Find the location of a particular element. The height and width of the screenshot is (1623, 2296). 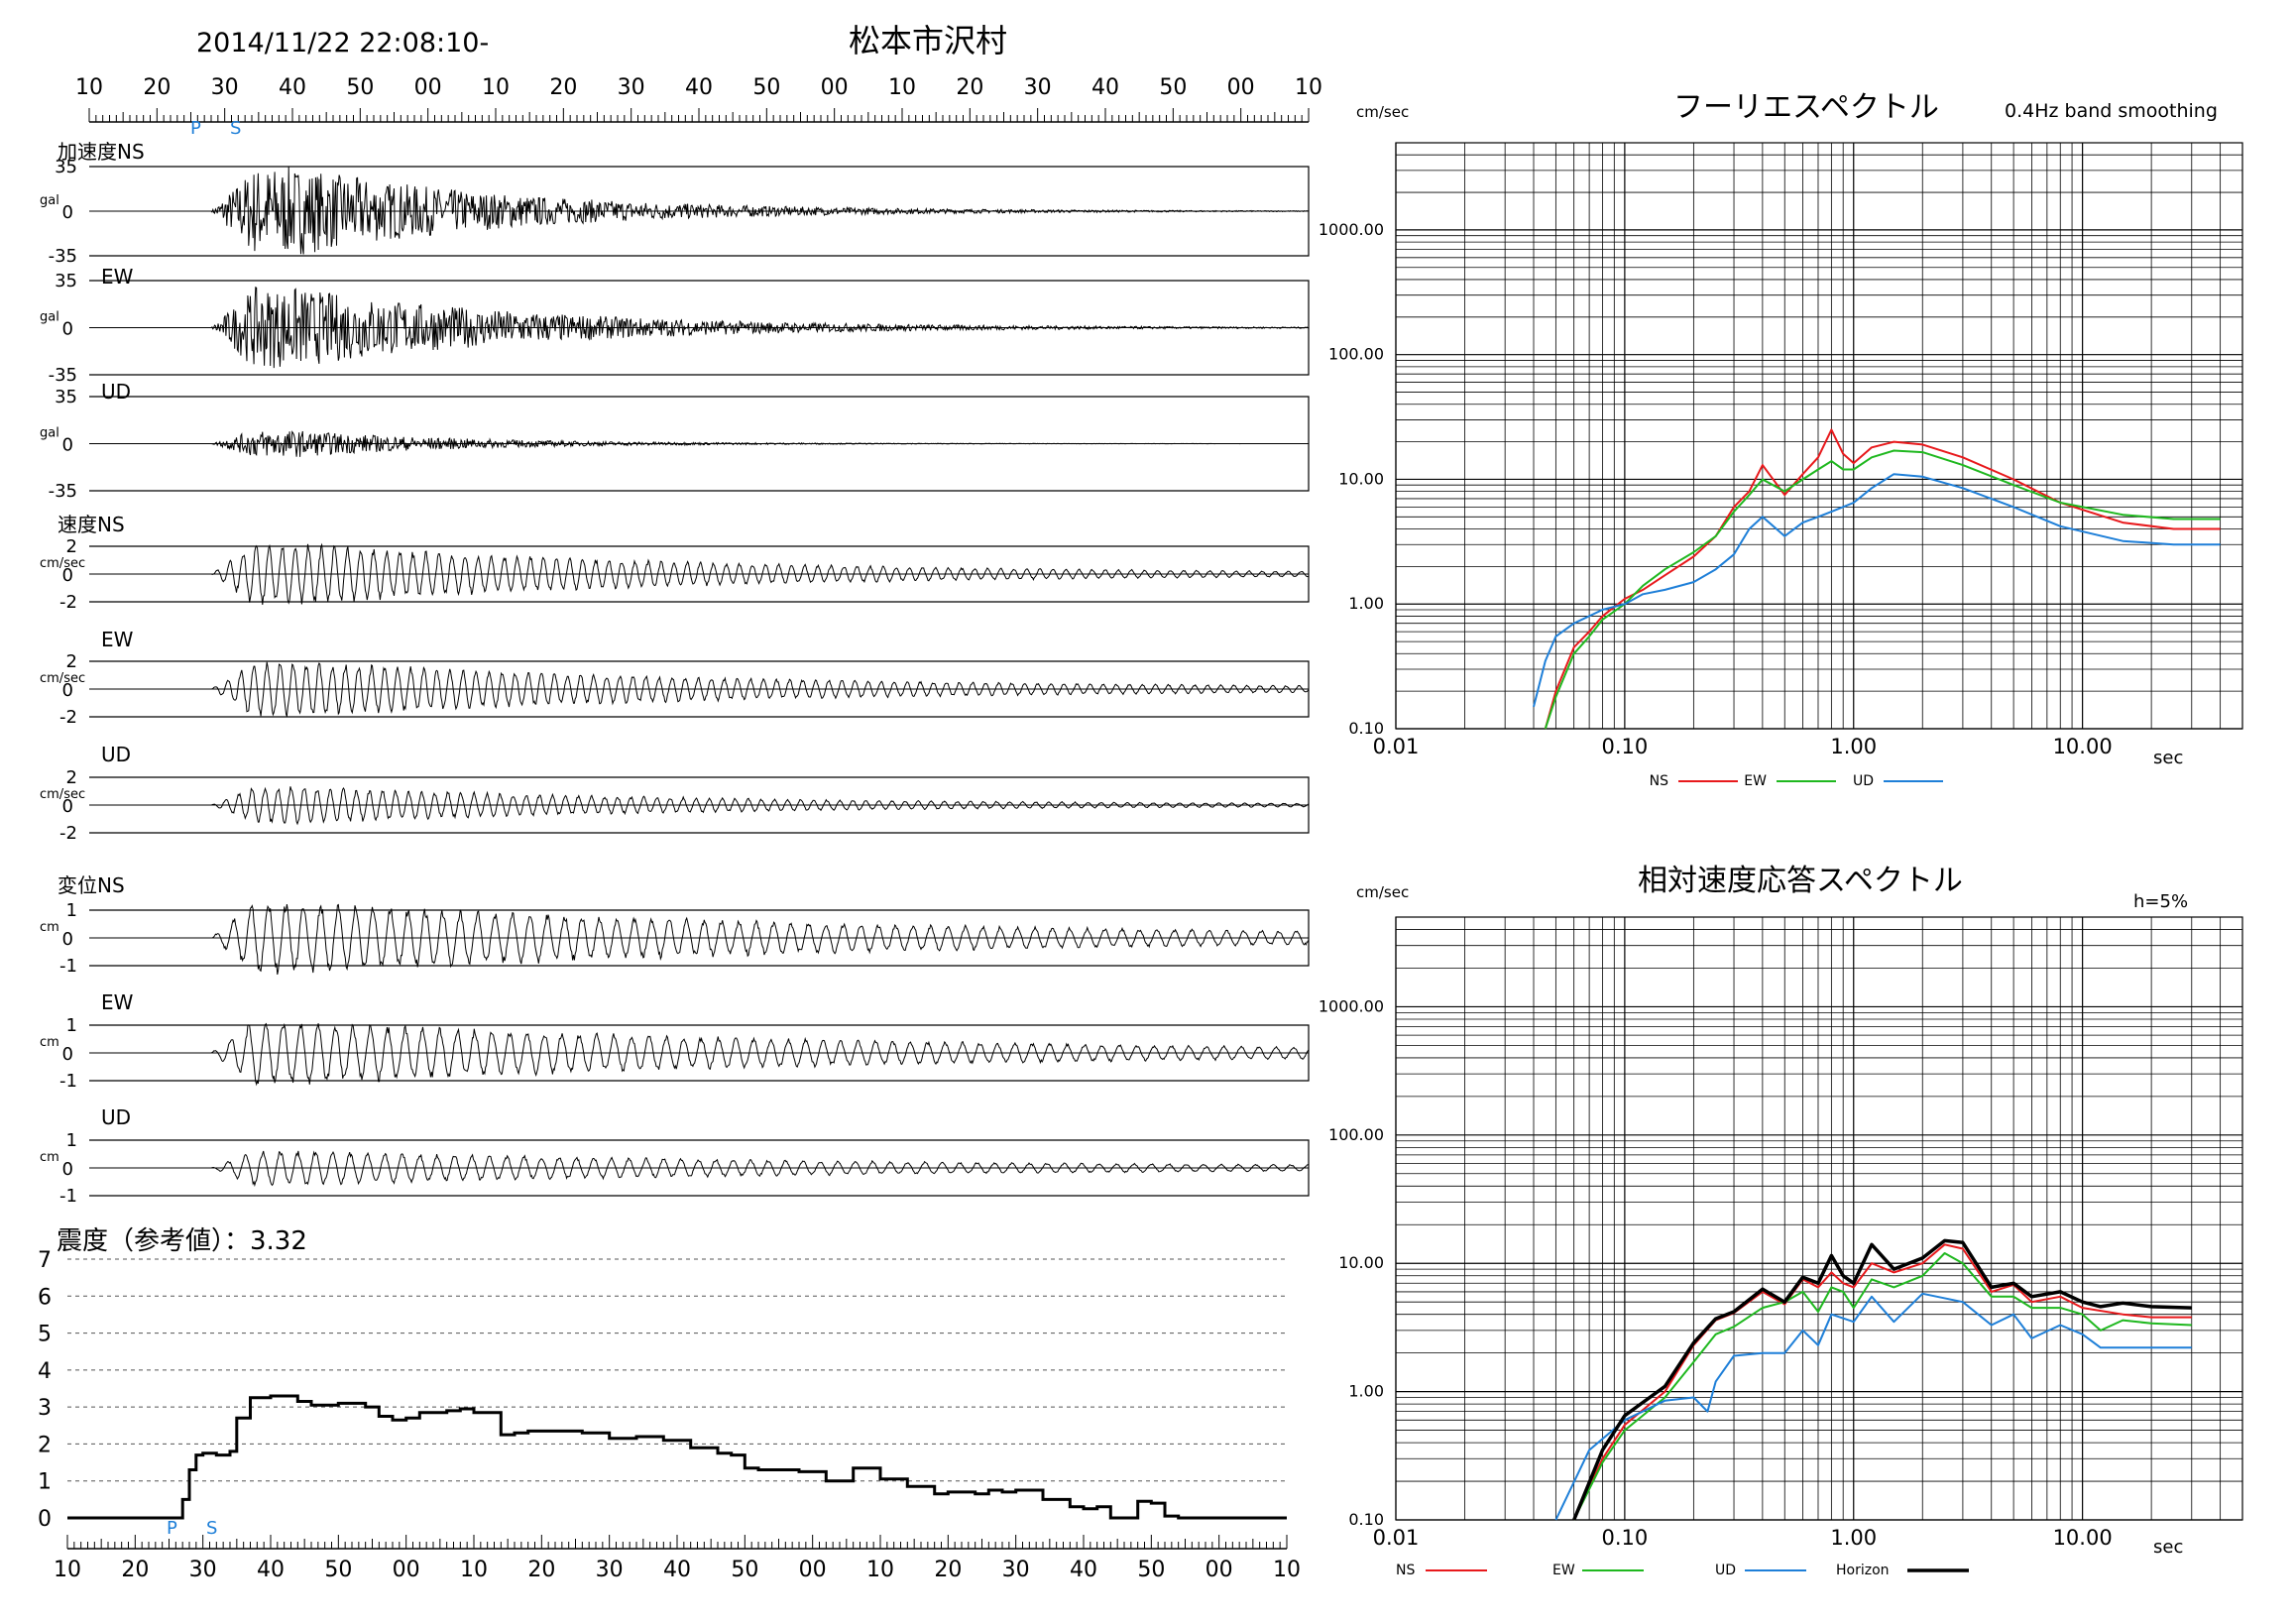

intensity-y-tick: 1 is located at coordinates (45, 1482).